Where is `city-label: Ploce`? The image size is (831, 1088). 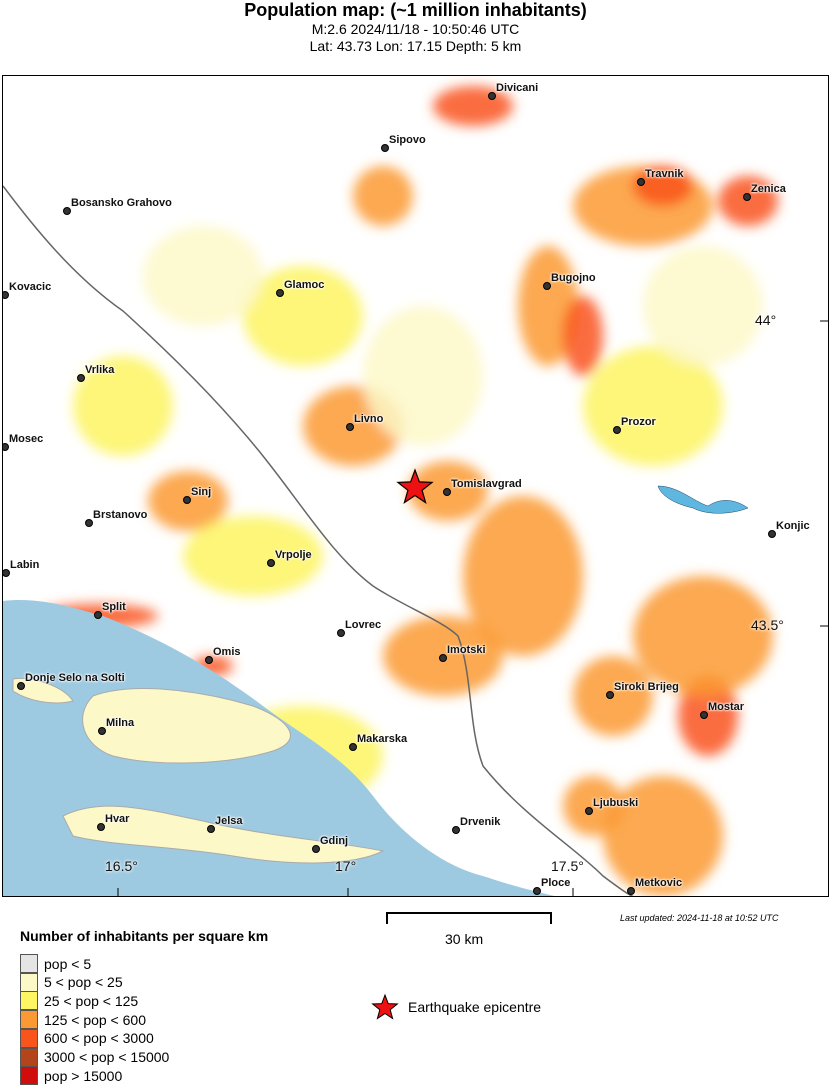 city-label: Ploce is located at coordinates (556, 883).